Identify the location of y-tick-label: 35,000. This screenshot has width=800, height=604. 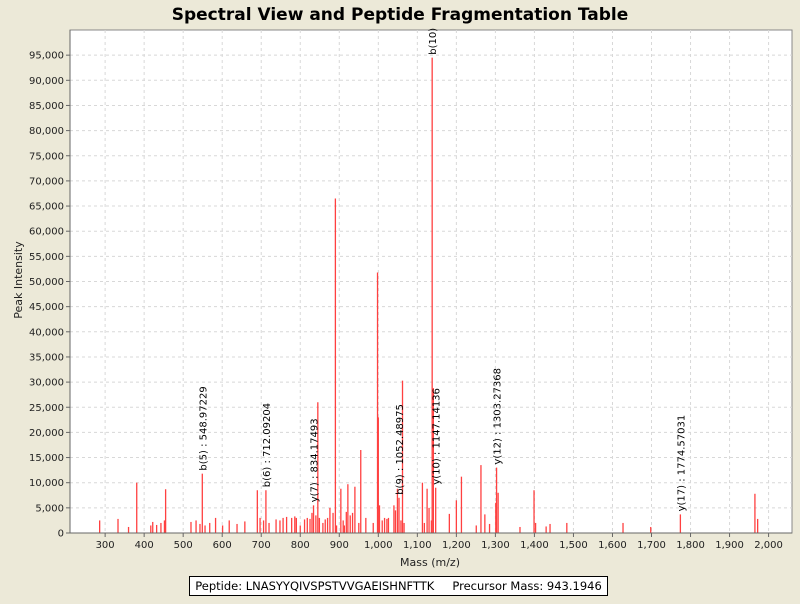
(46, 357).